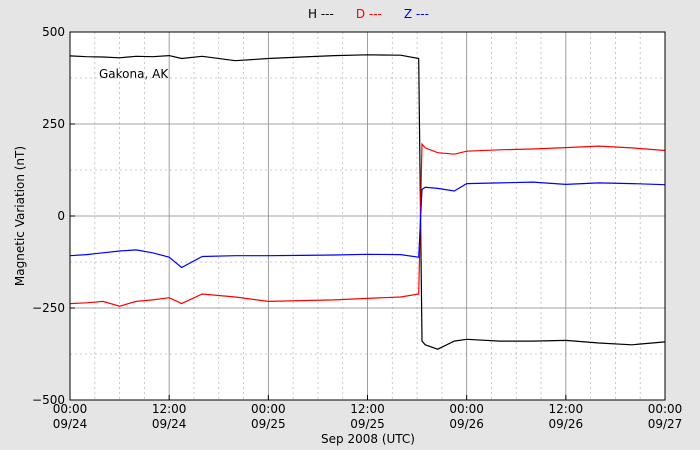 The height and width of the screenshot is (450, 700). Describe the element at coordinates (368, 439) in the screenshot. I see `x-axis-label: Sep 2008 (UTC)` at that location.